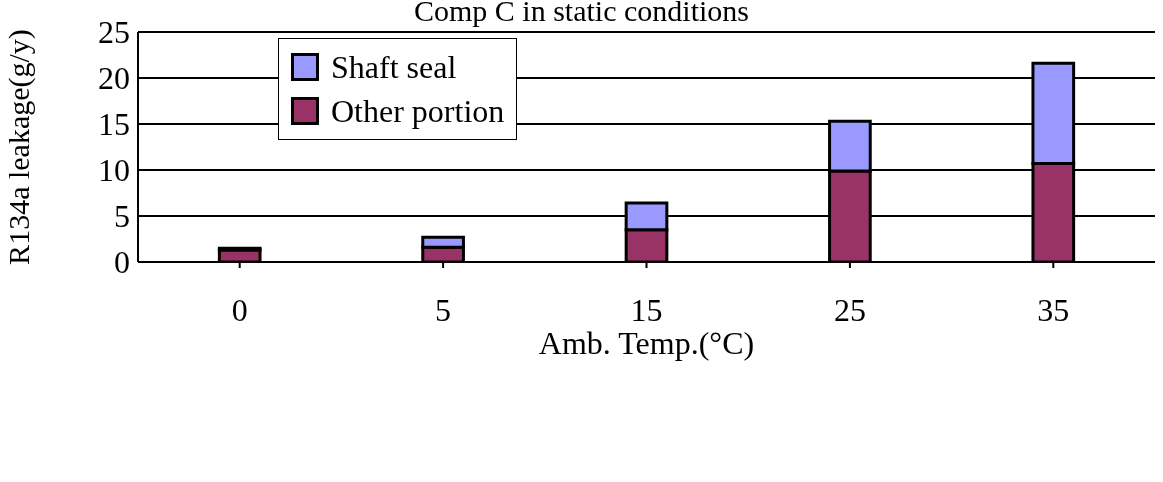 The height and width of the screenshot is (482, 1163). Describe the element at coordinates (114, 78) in the screenshot. I see `y-tick-label: 20` at that location.